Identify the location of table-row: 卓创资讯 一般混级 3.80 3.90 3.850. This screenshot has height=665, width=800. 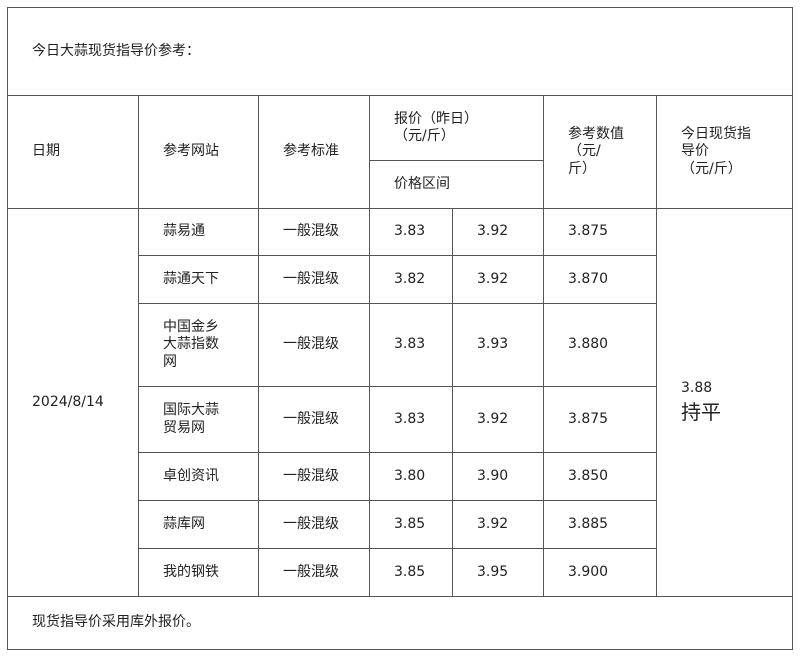
(400, 476).